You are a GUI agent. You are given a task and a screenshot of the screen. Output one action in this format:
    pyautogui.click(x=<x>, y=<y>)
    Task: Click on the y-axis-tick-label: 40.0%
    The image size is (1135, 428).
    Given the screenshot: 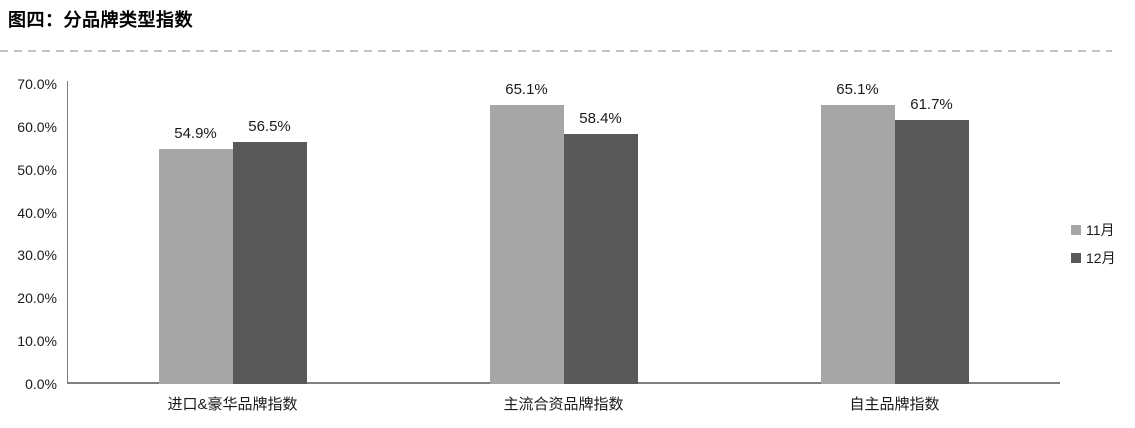 What is the action you would take?
    pyautogui.click(x=37, y=212)
    